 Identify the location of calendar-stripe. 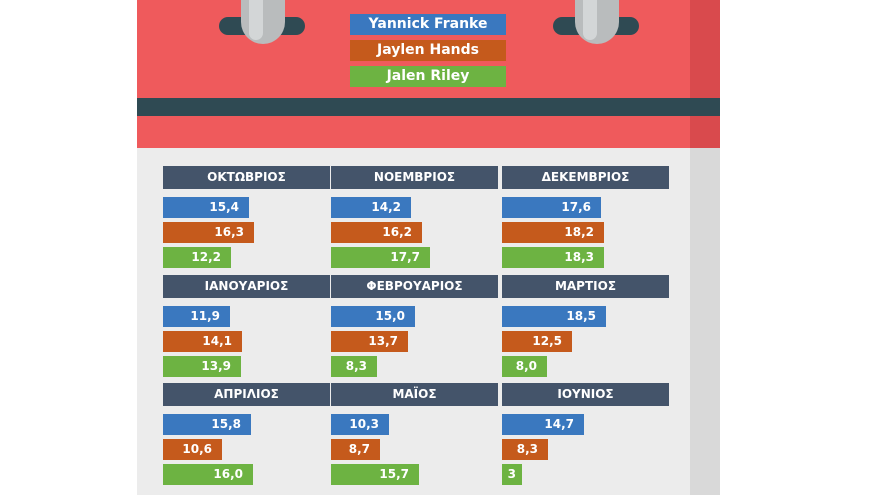
(428, 107).